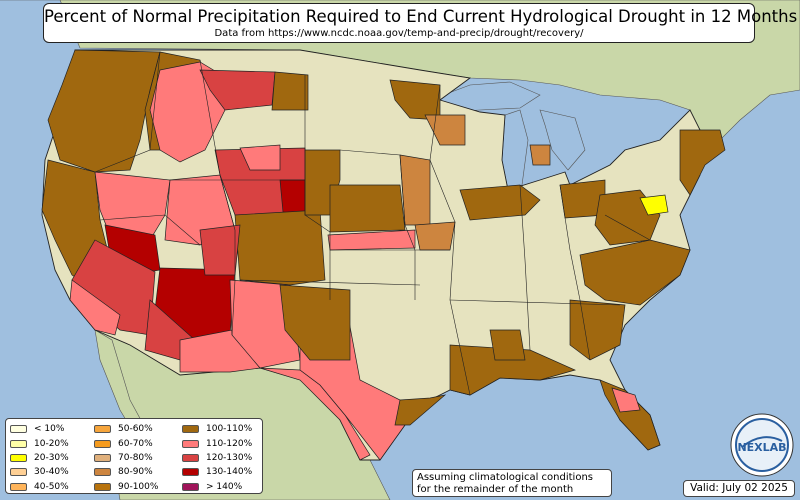 The width and height of the screenshot is (800, 500). Describe the element at coordinates (260, 157) in the screenshot. I see `region-south-dakota-west` at that location.